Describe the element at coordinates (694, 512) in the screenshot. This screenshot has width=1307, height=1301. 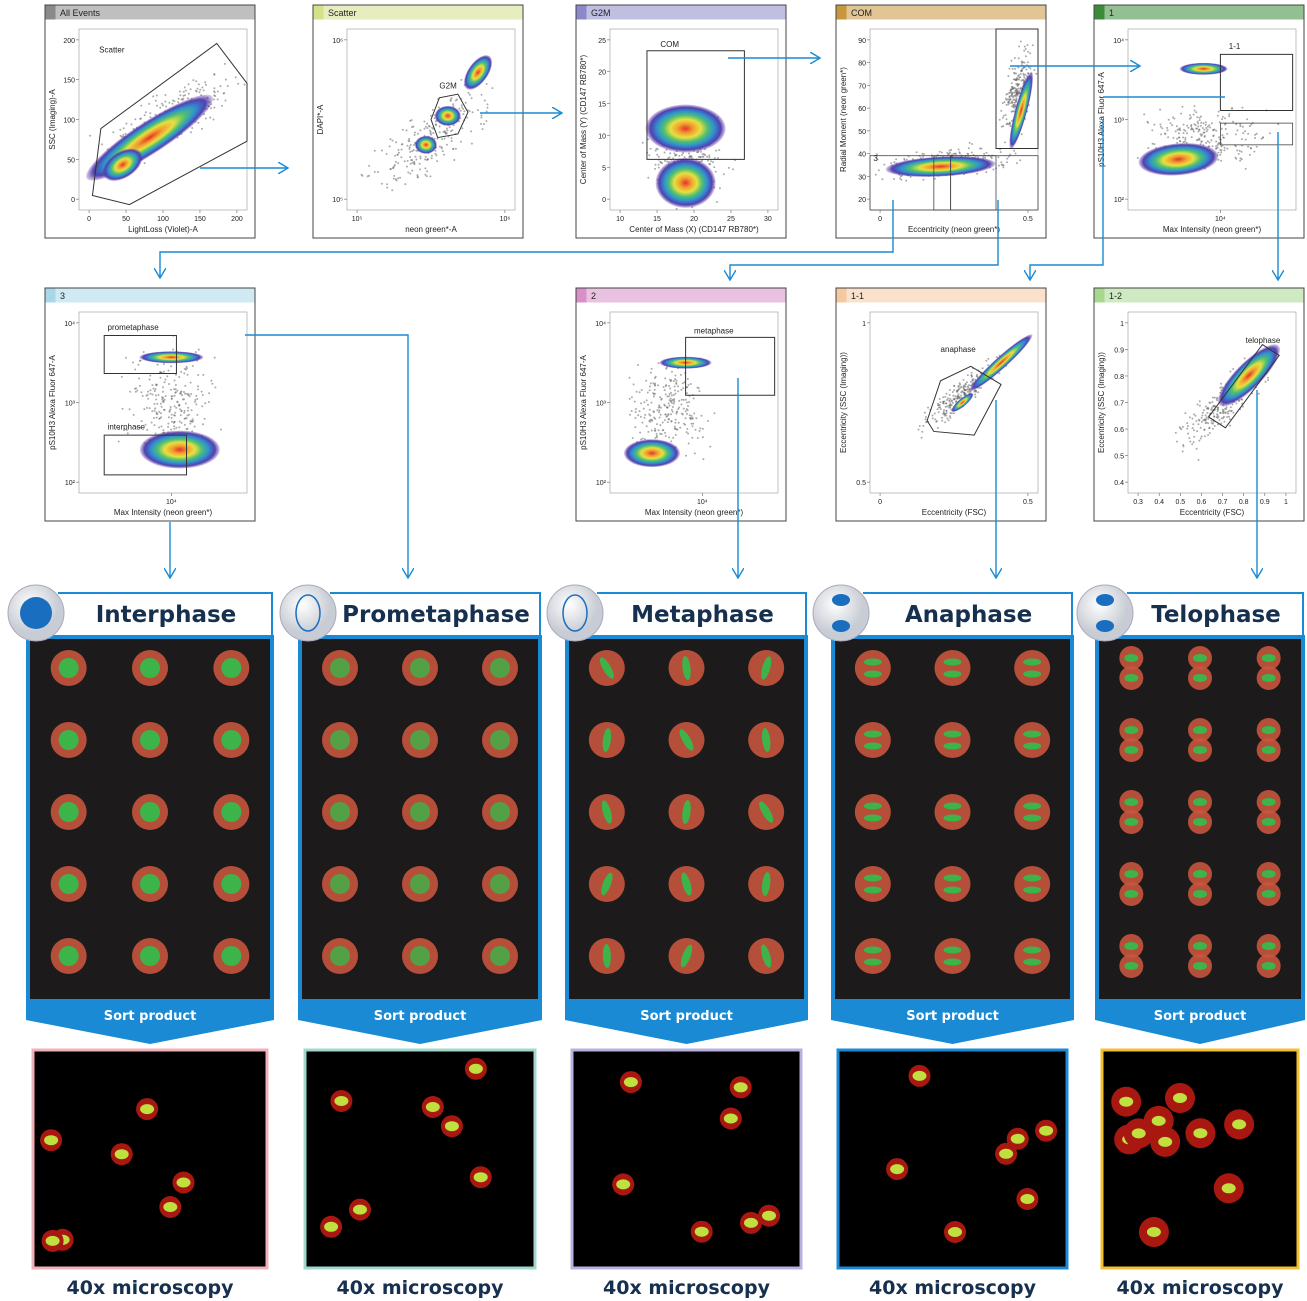
I see `x-axis-label: Max Intensity (neon green*)` at that location.